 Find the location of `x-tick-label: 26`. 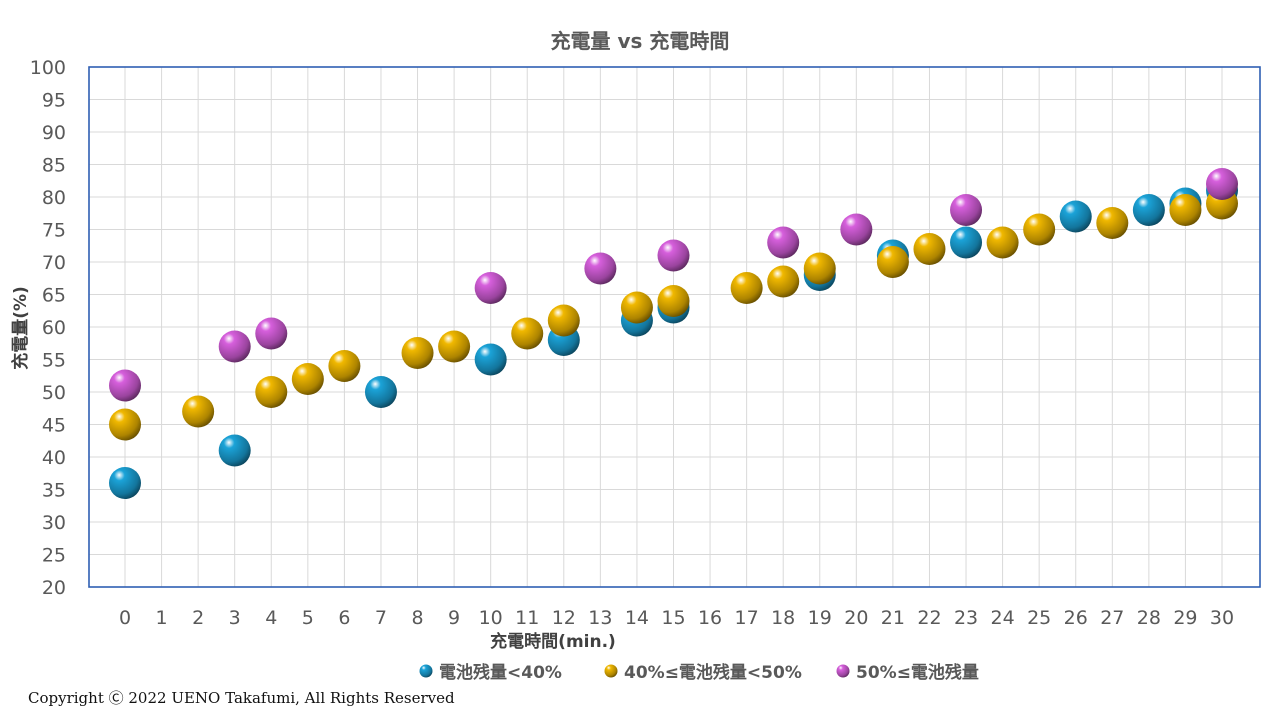

x-tick-label: 26 is located at coordinates (1076, 618).